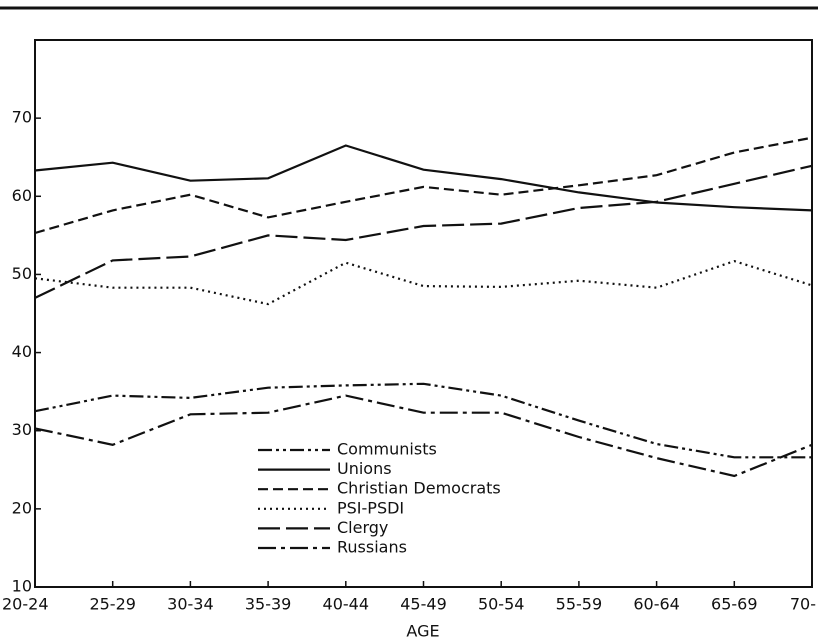  What do you see at coordinates (423, 604) in the screenshot?
I see `x-tick-label: 45-49` at bounding box center [423, 604].